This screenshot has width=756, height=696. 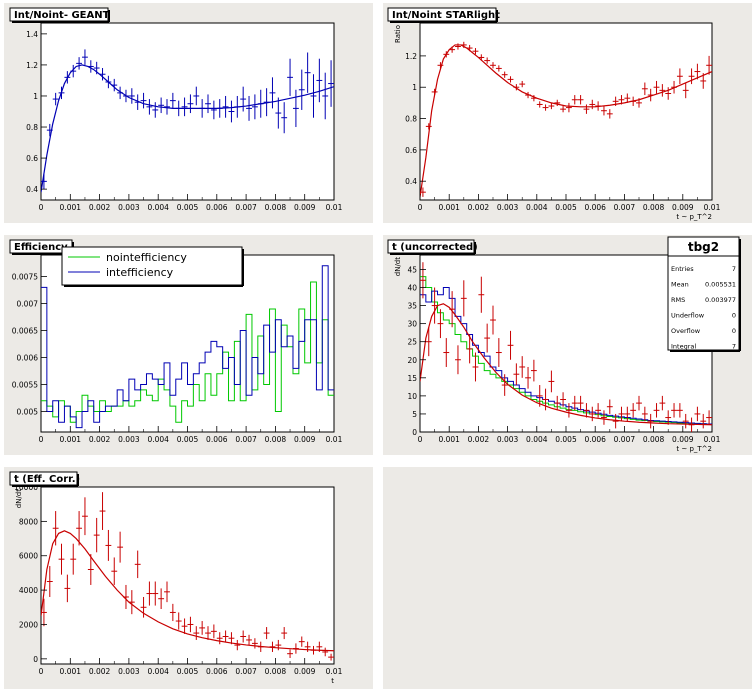 I want to click on x-tick-label: 0.008, so click(x=654, y=207).